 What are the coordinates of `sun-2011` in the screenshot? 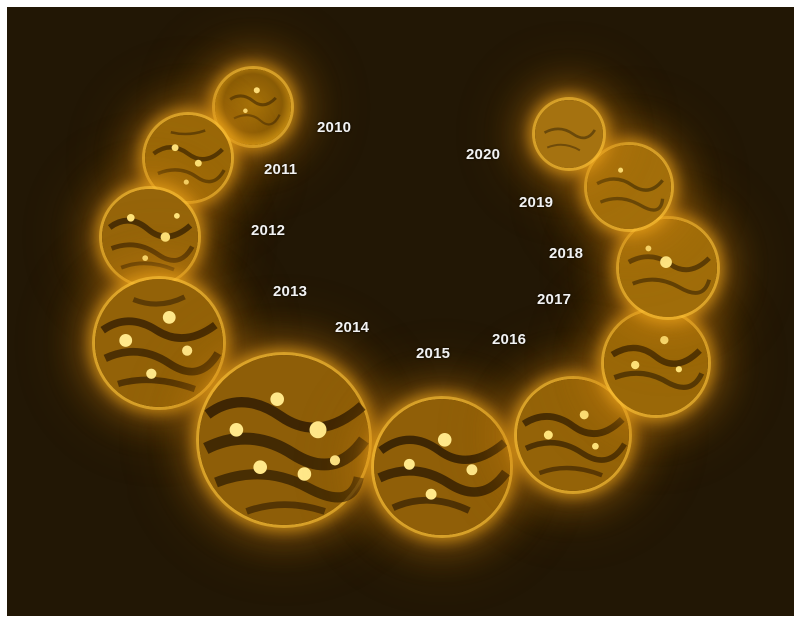 It's located at (188, 158).